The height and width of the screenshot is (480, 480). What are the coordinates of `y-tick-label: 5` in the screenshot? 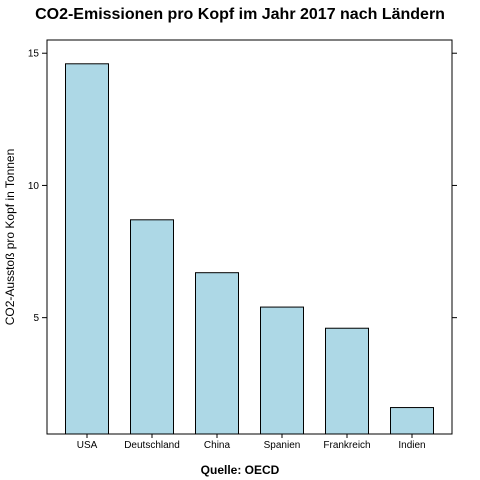 It's located at (36, 318).